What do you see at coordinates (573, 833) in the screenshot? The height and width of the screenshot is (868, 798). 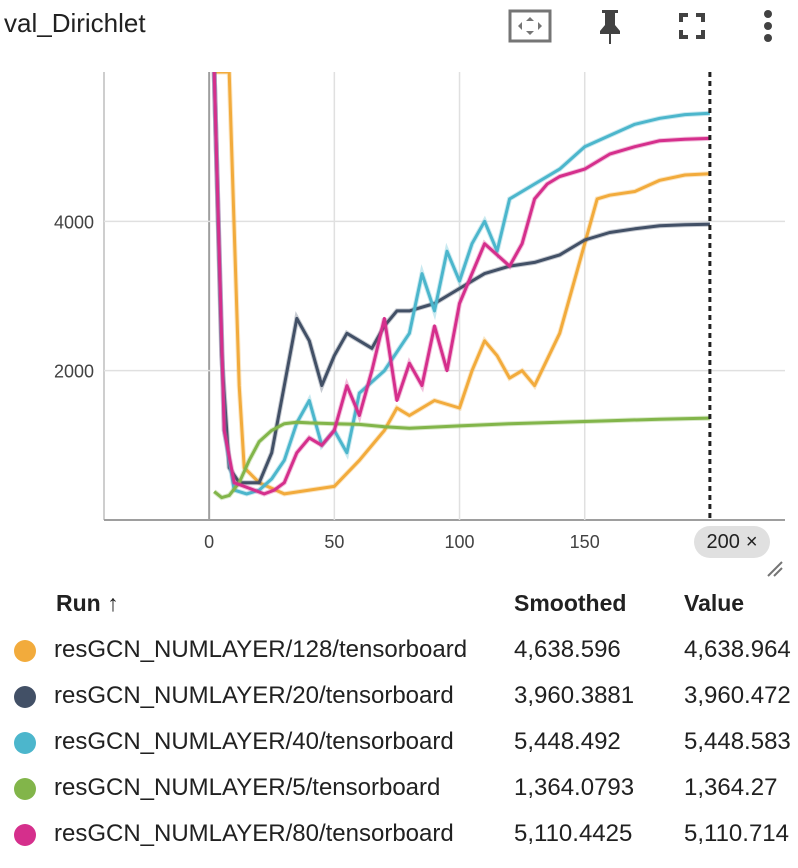 I see `smoothed-value: 5,110.4425` at bounding box center [573, 833].